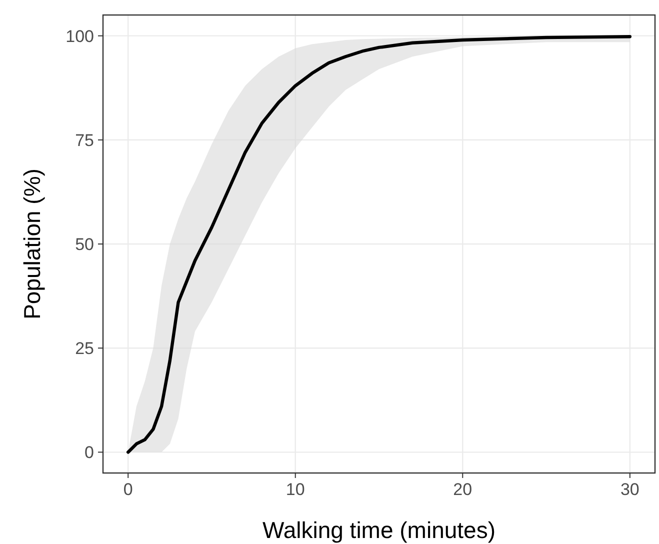  Describe the element at coordinates (462, 489) in the screenshot. I see `x-tick-label: 20` at that location.